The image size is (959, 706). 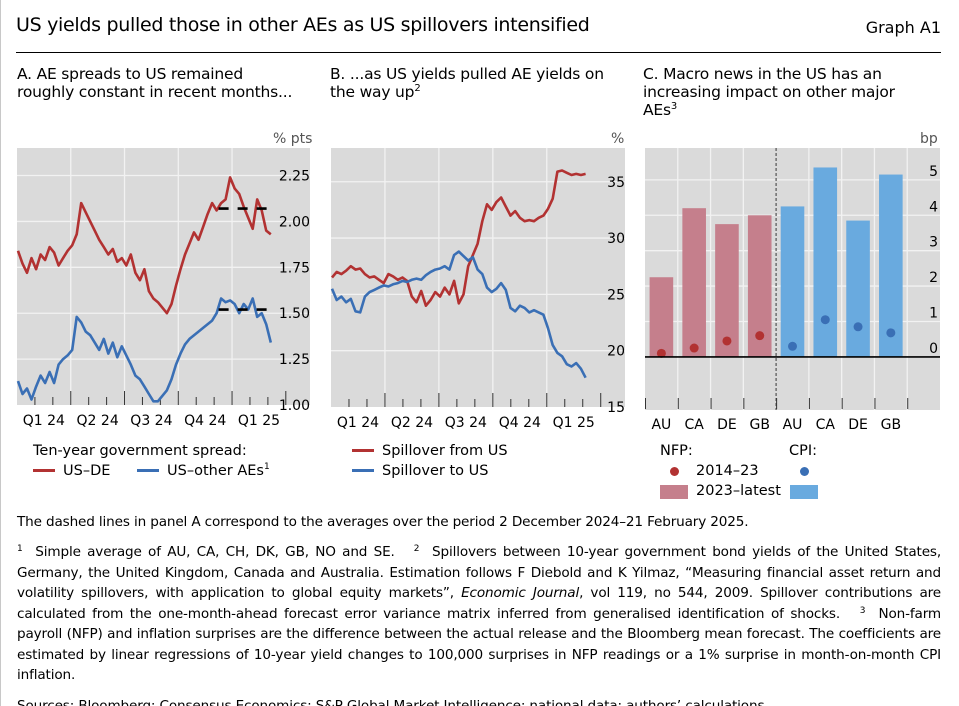 I want to click on legend-bar-blue, so click(x=804, y=492).